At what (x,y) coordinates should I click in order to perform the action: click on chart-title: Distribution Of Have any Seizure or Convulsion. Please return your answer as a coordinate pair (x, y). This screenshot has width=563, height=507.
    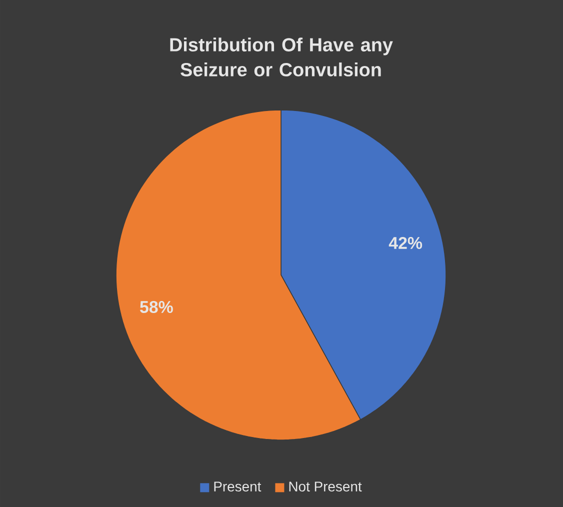
    Looking at the image, I should click on (281, 57).